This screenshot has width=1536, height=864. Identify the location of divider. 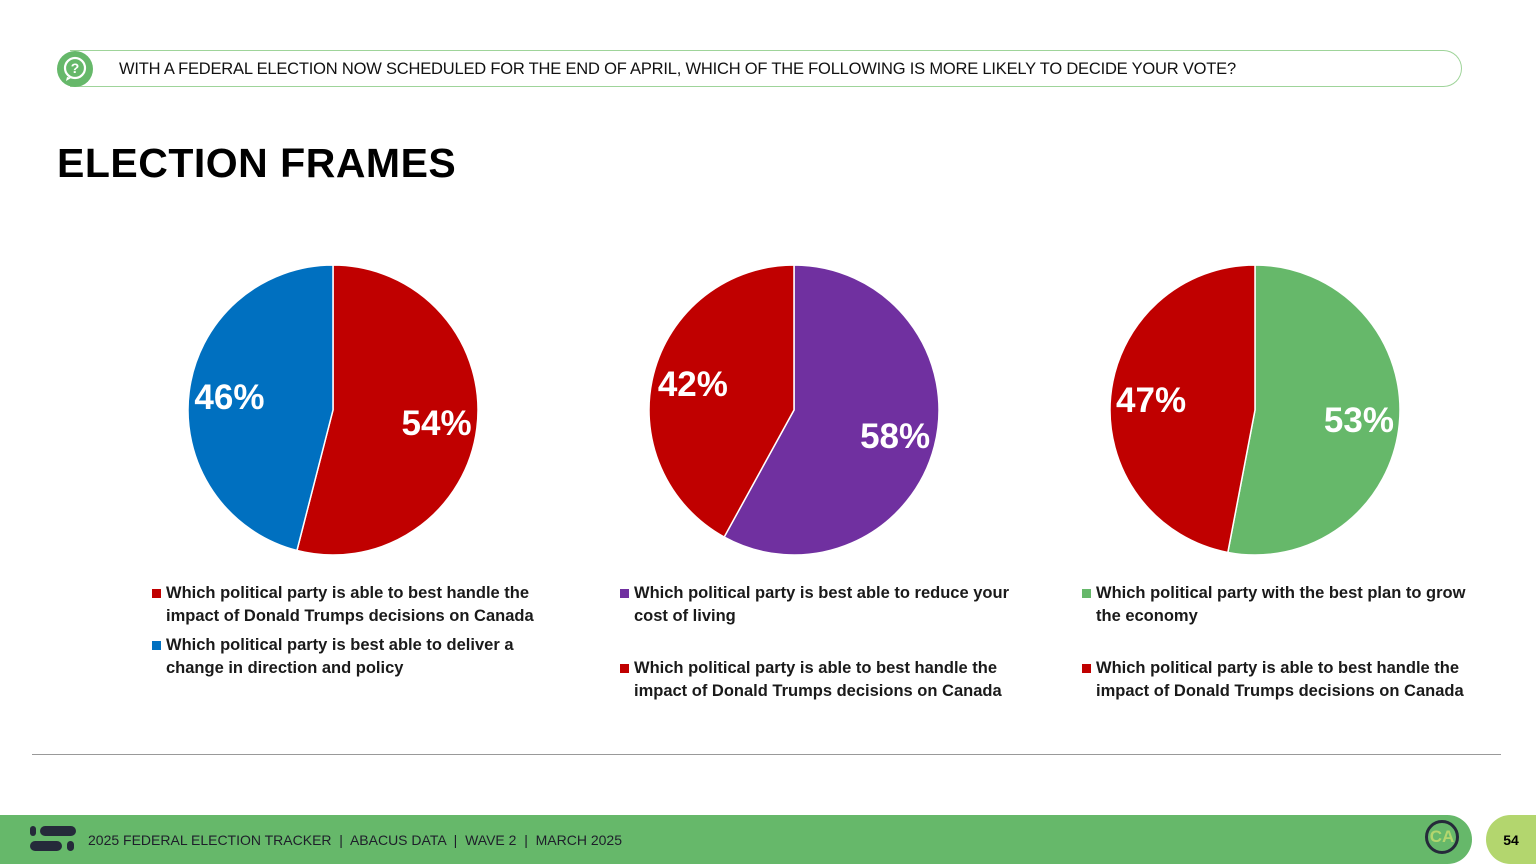
(766, 754).